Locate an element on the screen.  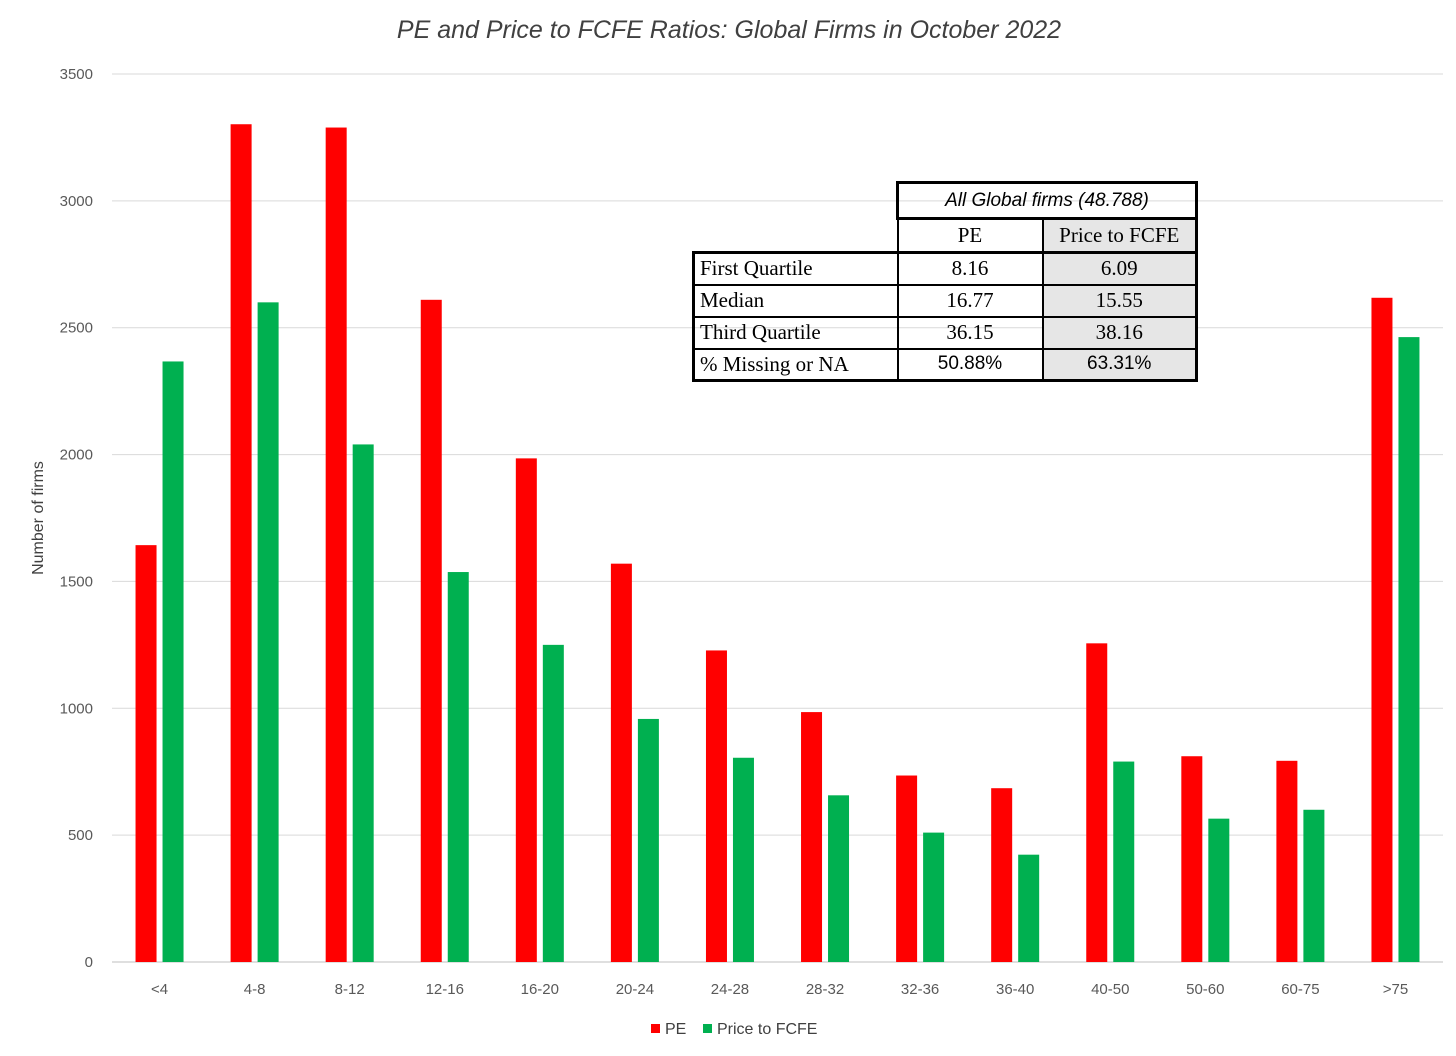
column-header-fcfe: Price to FCFE is located at coordinates (1119, 235).